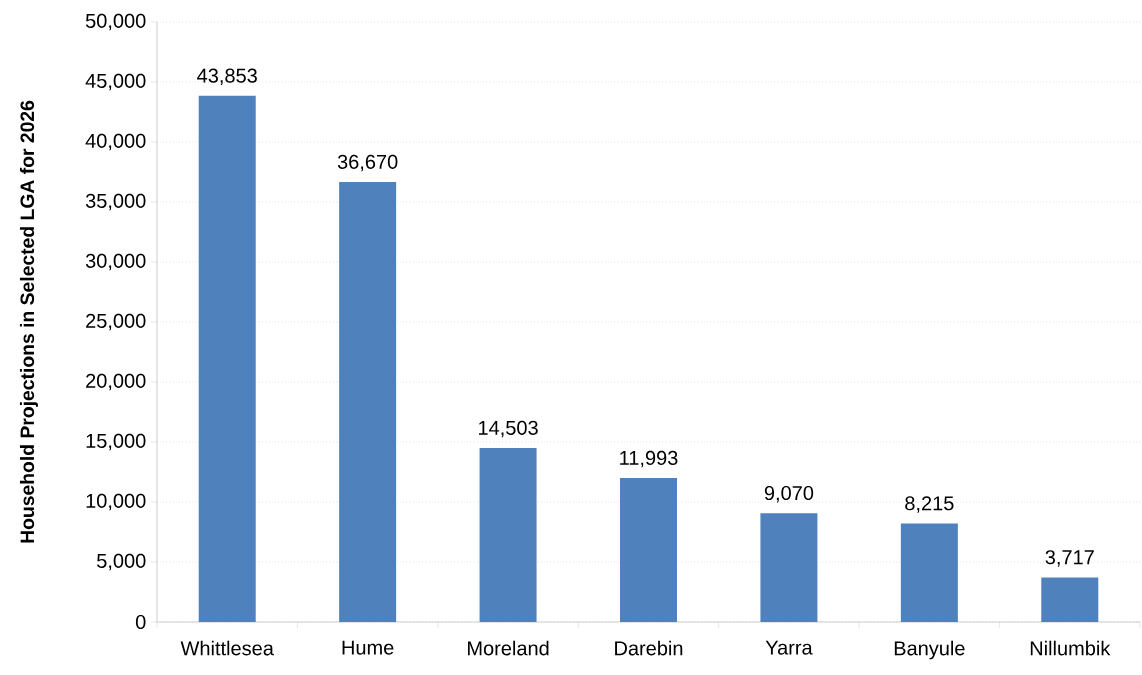  I want to click on x-tick-label: Hume, so click(368, 647).